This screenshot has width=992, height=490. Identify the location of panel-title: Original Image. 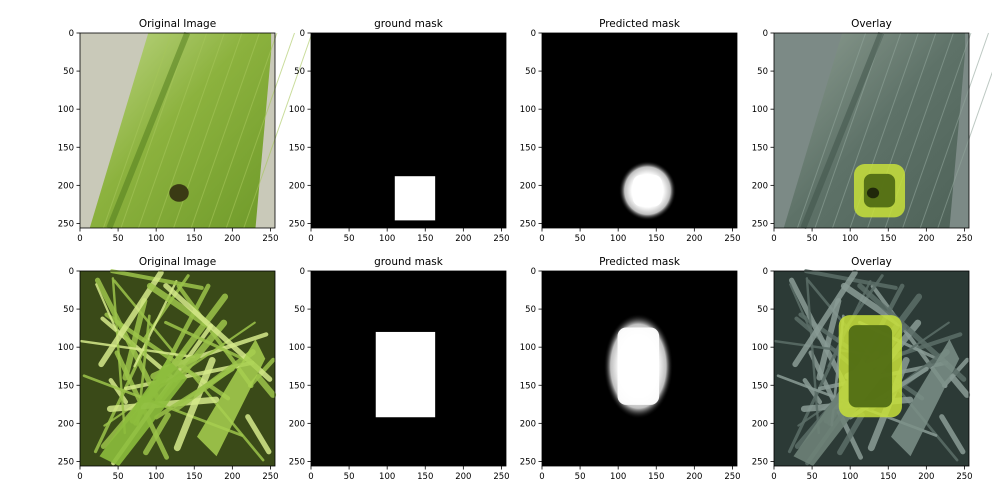
(177, 262).